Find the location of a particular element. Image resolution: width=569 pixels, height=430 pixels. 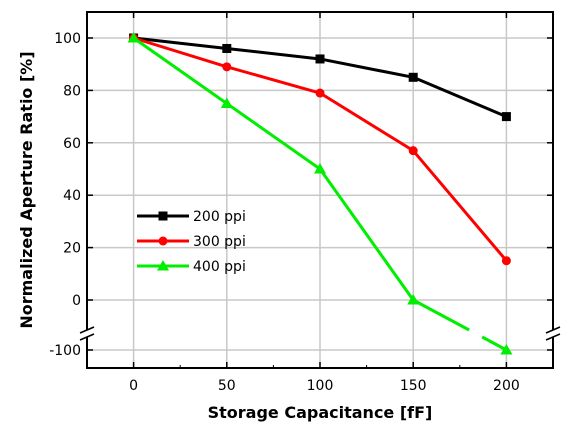

y-tick-label: 80 is located at coordinates (72, 91).